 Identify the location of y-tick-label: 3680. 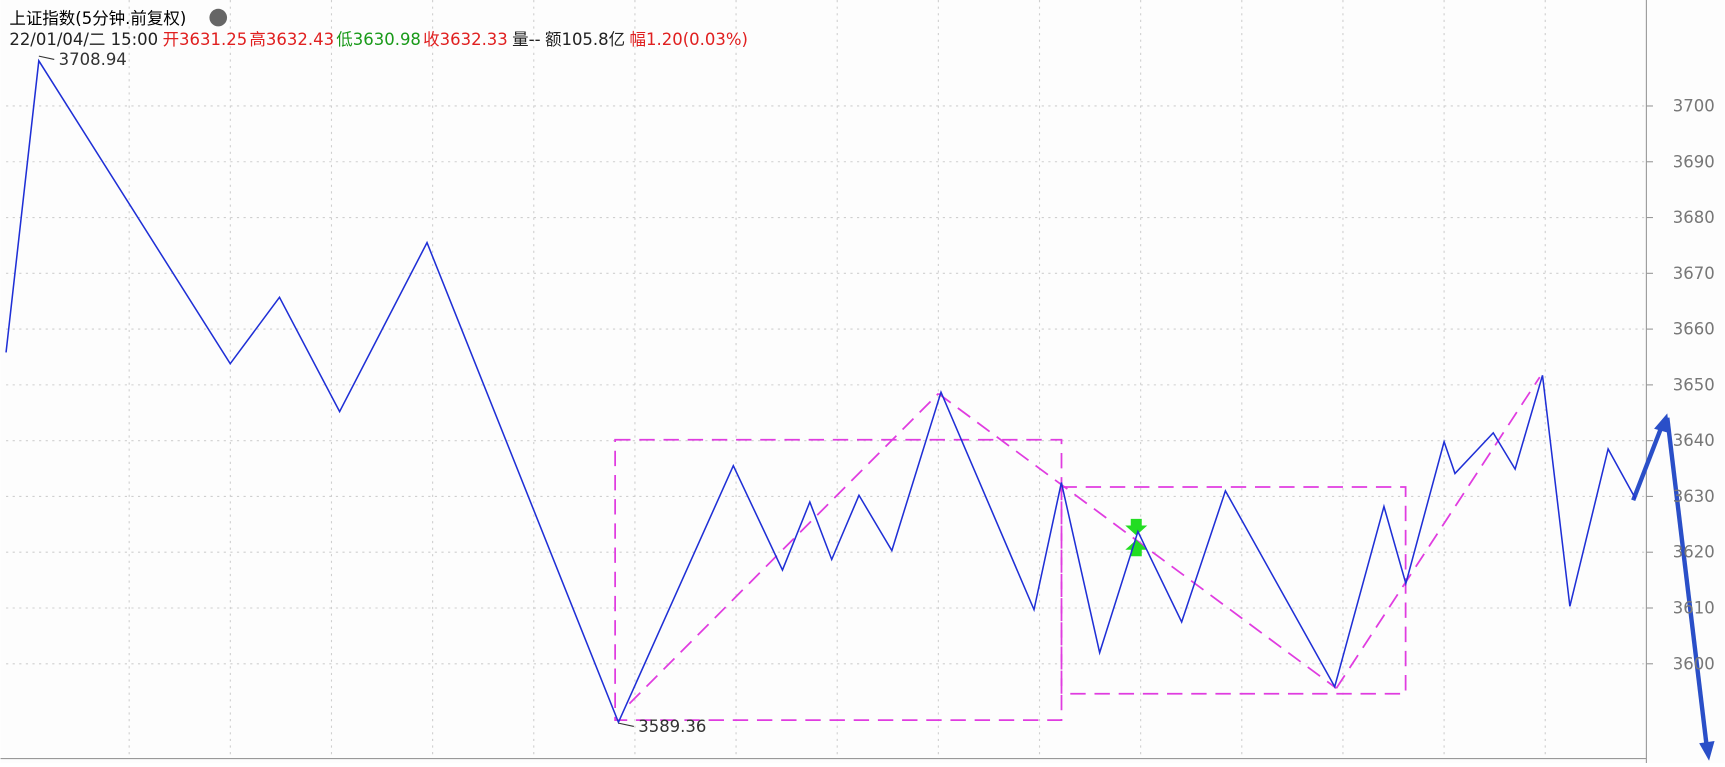
(1694, 217).